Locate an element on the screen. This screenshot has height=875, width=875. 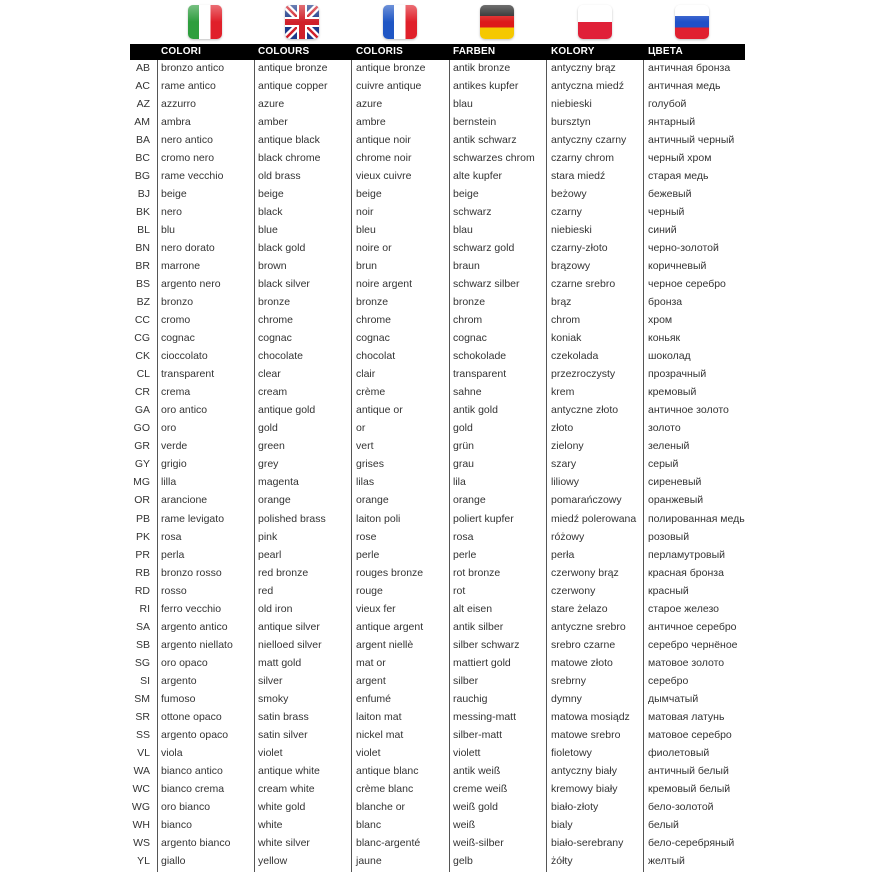
color-name-cell: бежевый is located at coordinates (670, 194).